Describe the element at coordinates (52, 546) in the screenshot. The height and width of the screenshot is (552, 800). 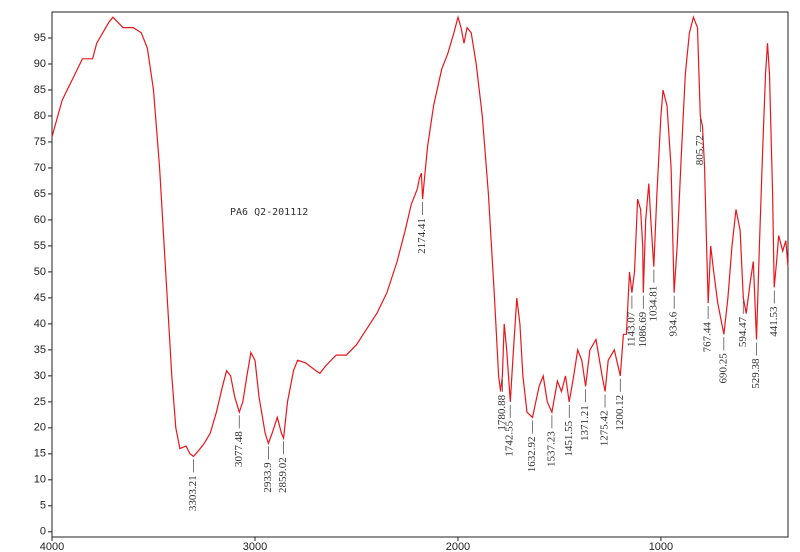
I see `x-tick-label: 4000` at that location.